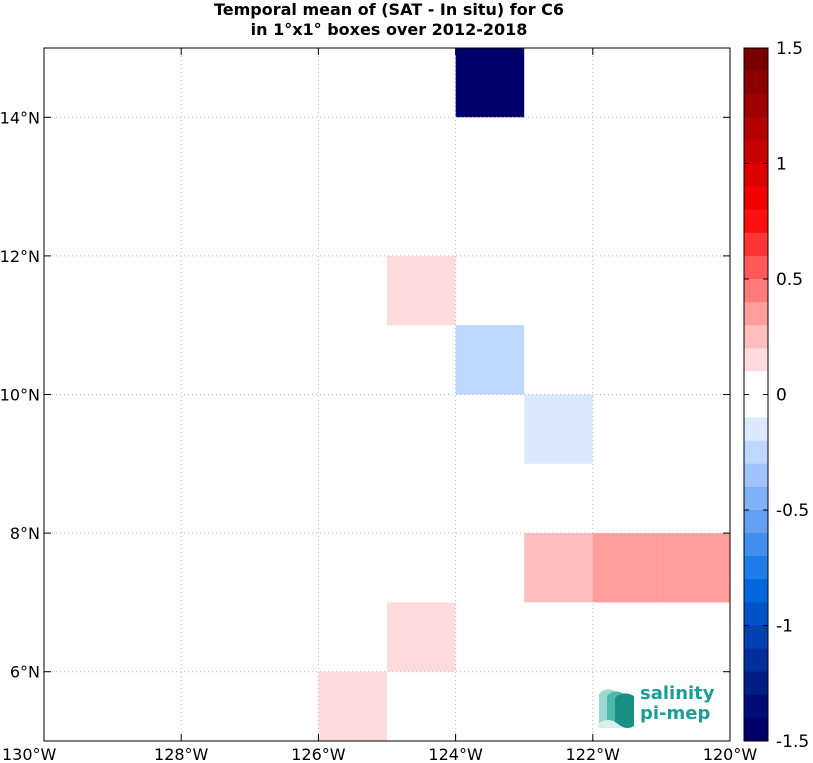 The height and width of the screenshot is (763, 813). Describe the element at coordinates (789, 49) in the screenshot. I see `colorbar-tick-label-0: 1.5` at that location.